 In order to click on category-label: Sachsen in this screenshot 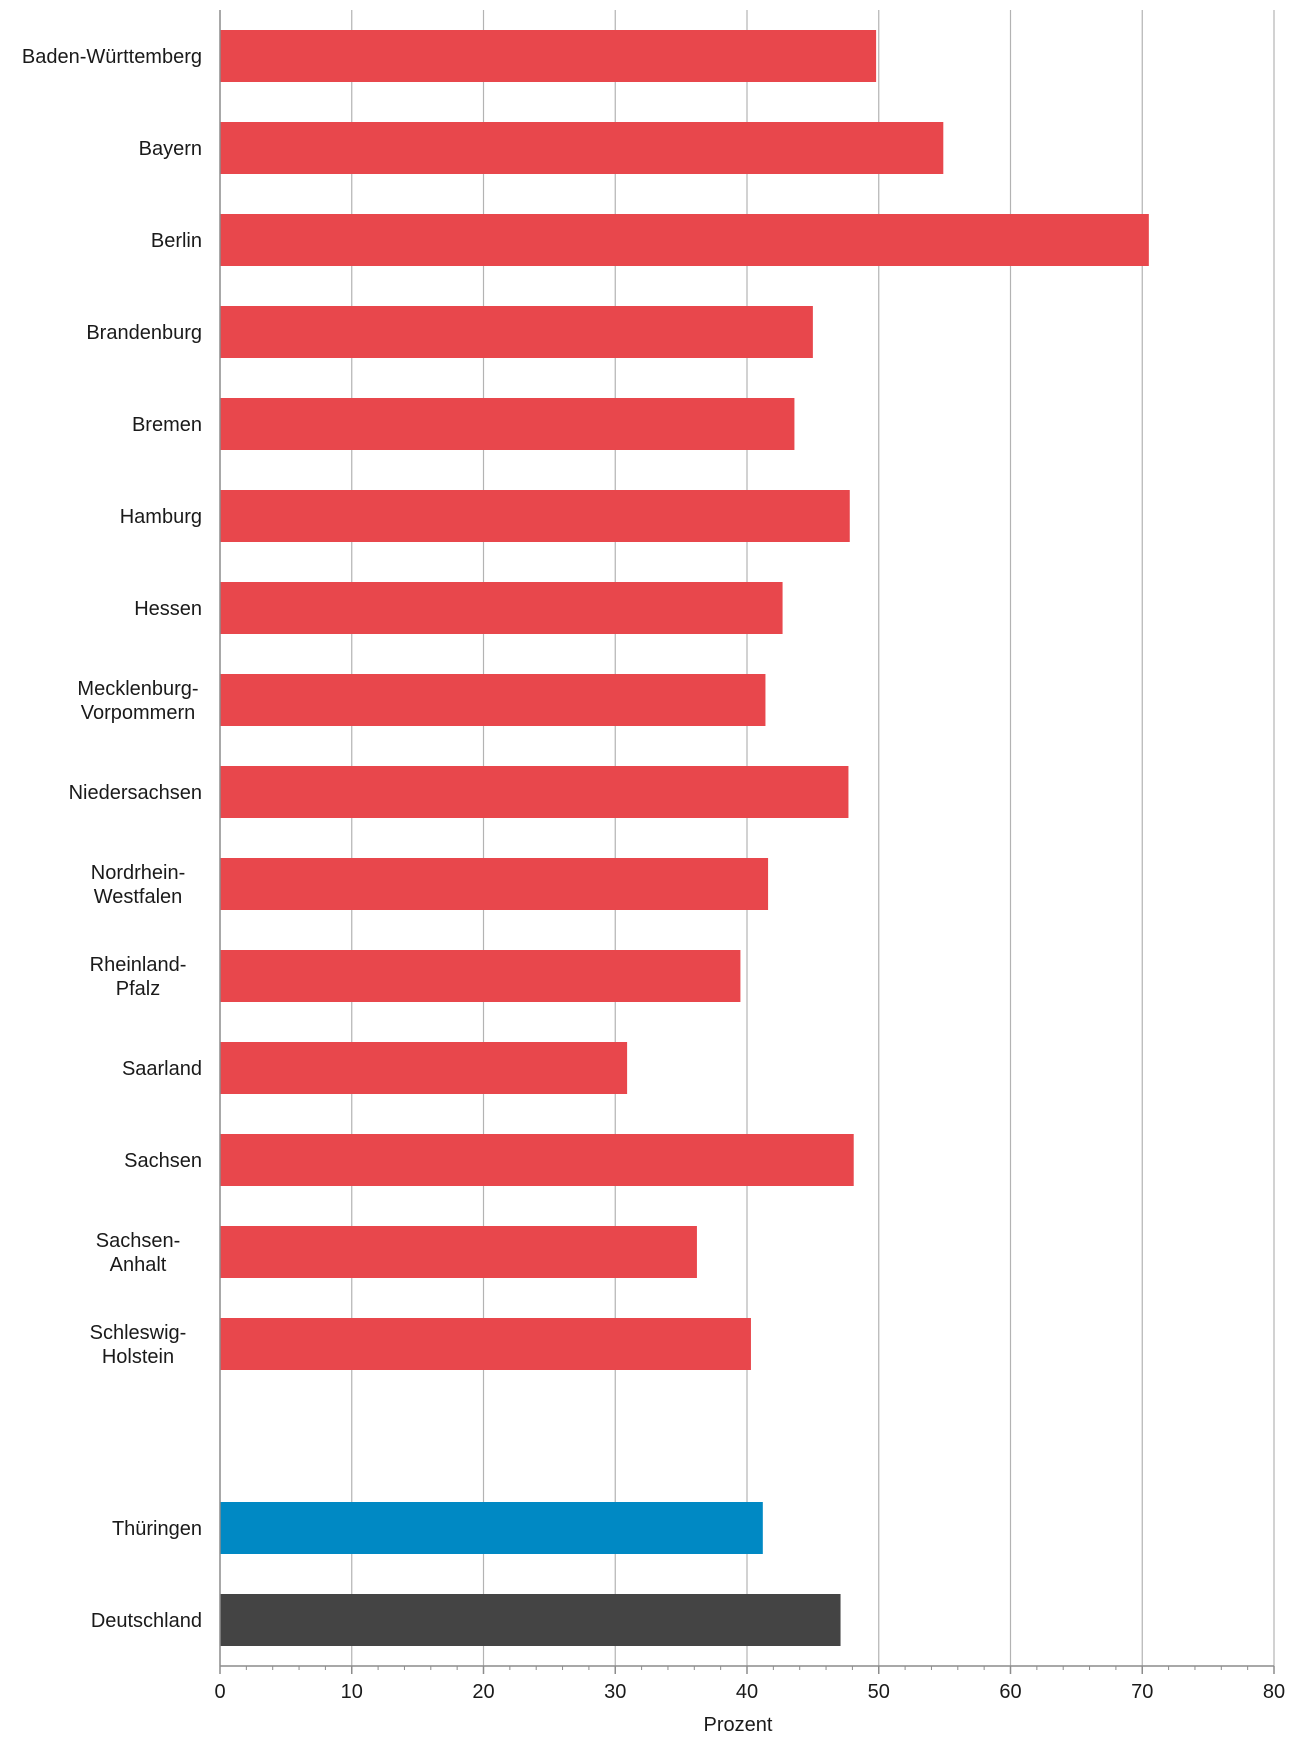, I will do `click(163, 1161)`.